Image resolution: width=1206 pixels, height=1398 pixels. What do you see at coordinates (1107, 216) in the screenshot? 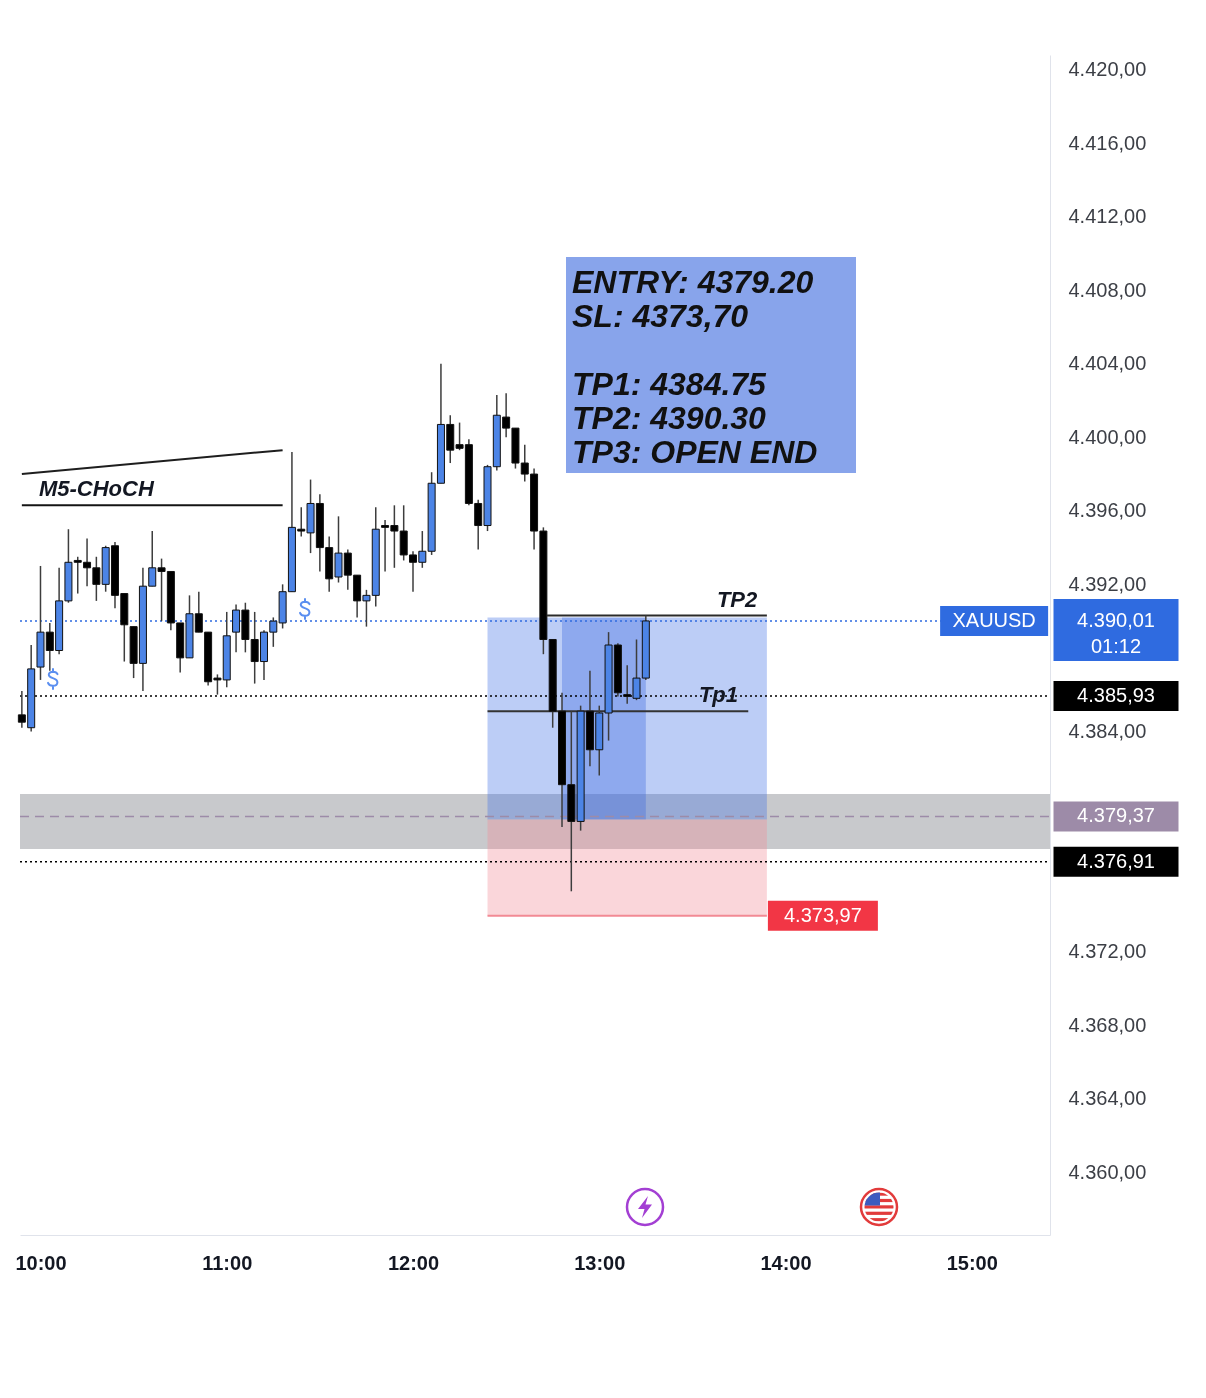
I see `y-tick-label: 4.412,00` at bounding box center [1107, 216].